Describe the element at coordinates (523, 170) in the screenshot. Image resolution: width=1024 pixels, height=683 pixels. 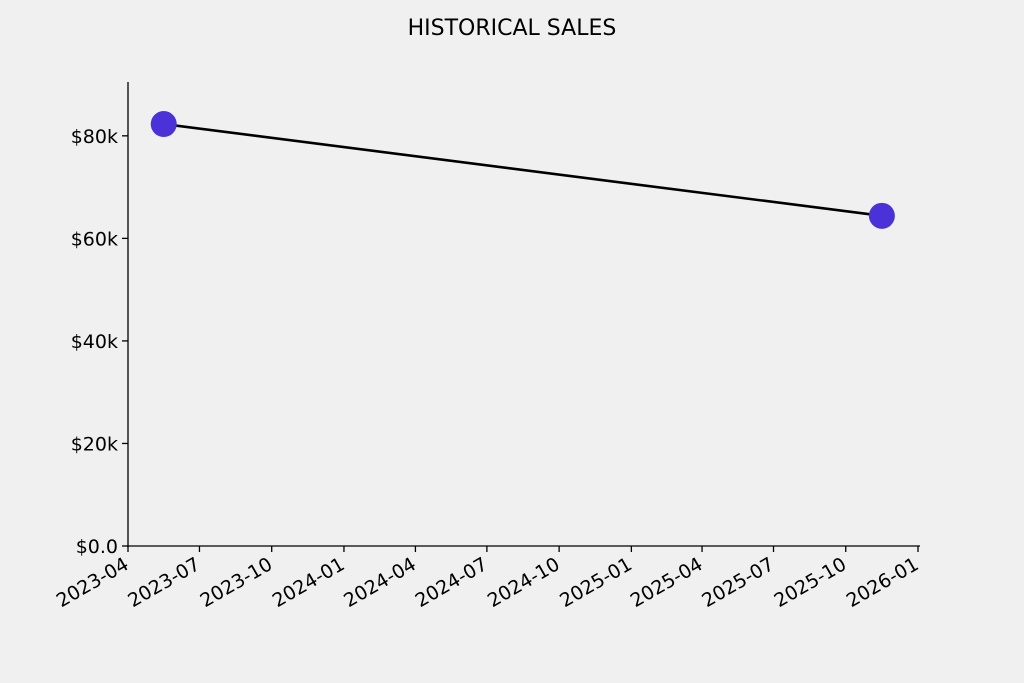
I see `series-line` at that location.